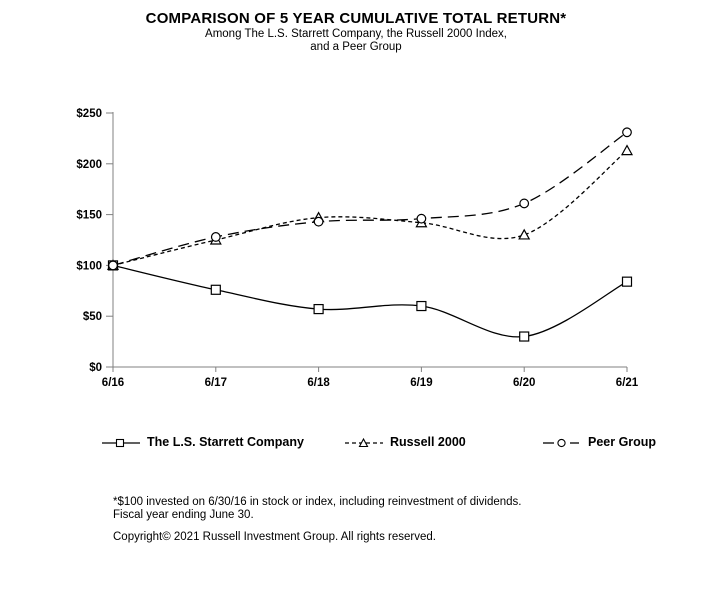  Describe the element at coordinates (622, 442) in the screenshot. I see `legend-label-peer: Peer Group` at that location.